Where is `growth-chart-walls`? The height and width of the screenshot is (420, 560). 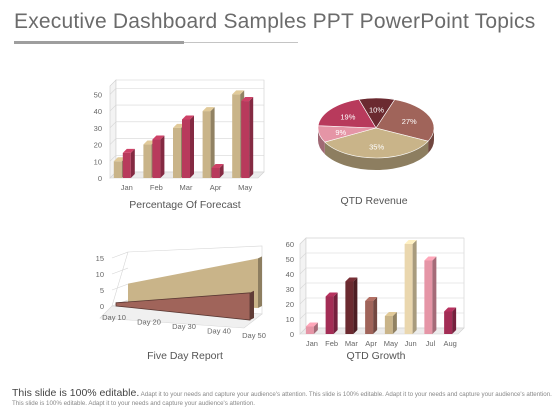 growth-chart-walls is located at coordinates (382, 286).